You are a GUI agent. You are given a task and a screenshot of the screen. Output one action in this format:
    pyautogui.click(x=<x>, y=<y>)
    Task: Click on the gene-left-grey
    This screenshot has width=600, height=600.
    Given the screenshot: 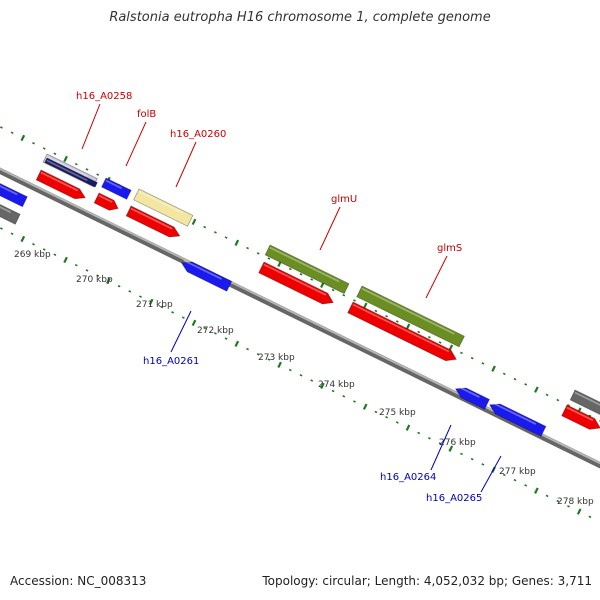 What is the action you would take?
    pyautogui.click(x=10, y=213)
    